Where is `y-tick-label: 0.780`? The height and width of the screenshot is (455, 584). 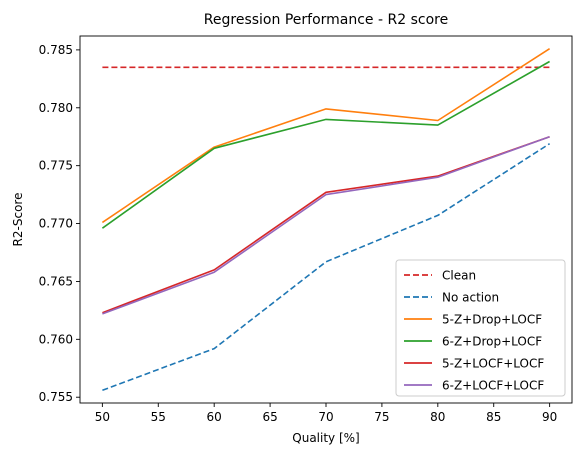
y-tick-label: 0.780 is located at coordinates (56, 108).